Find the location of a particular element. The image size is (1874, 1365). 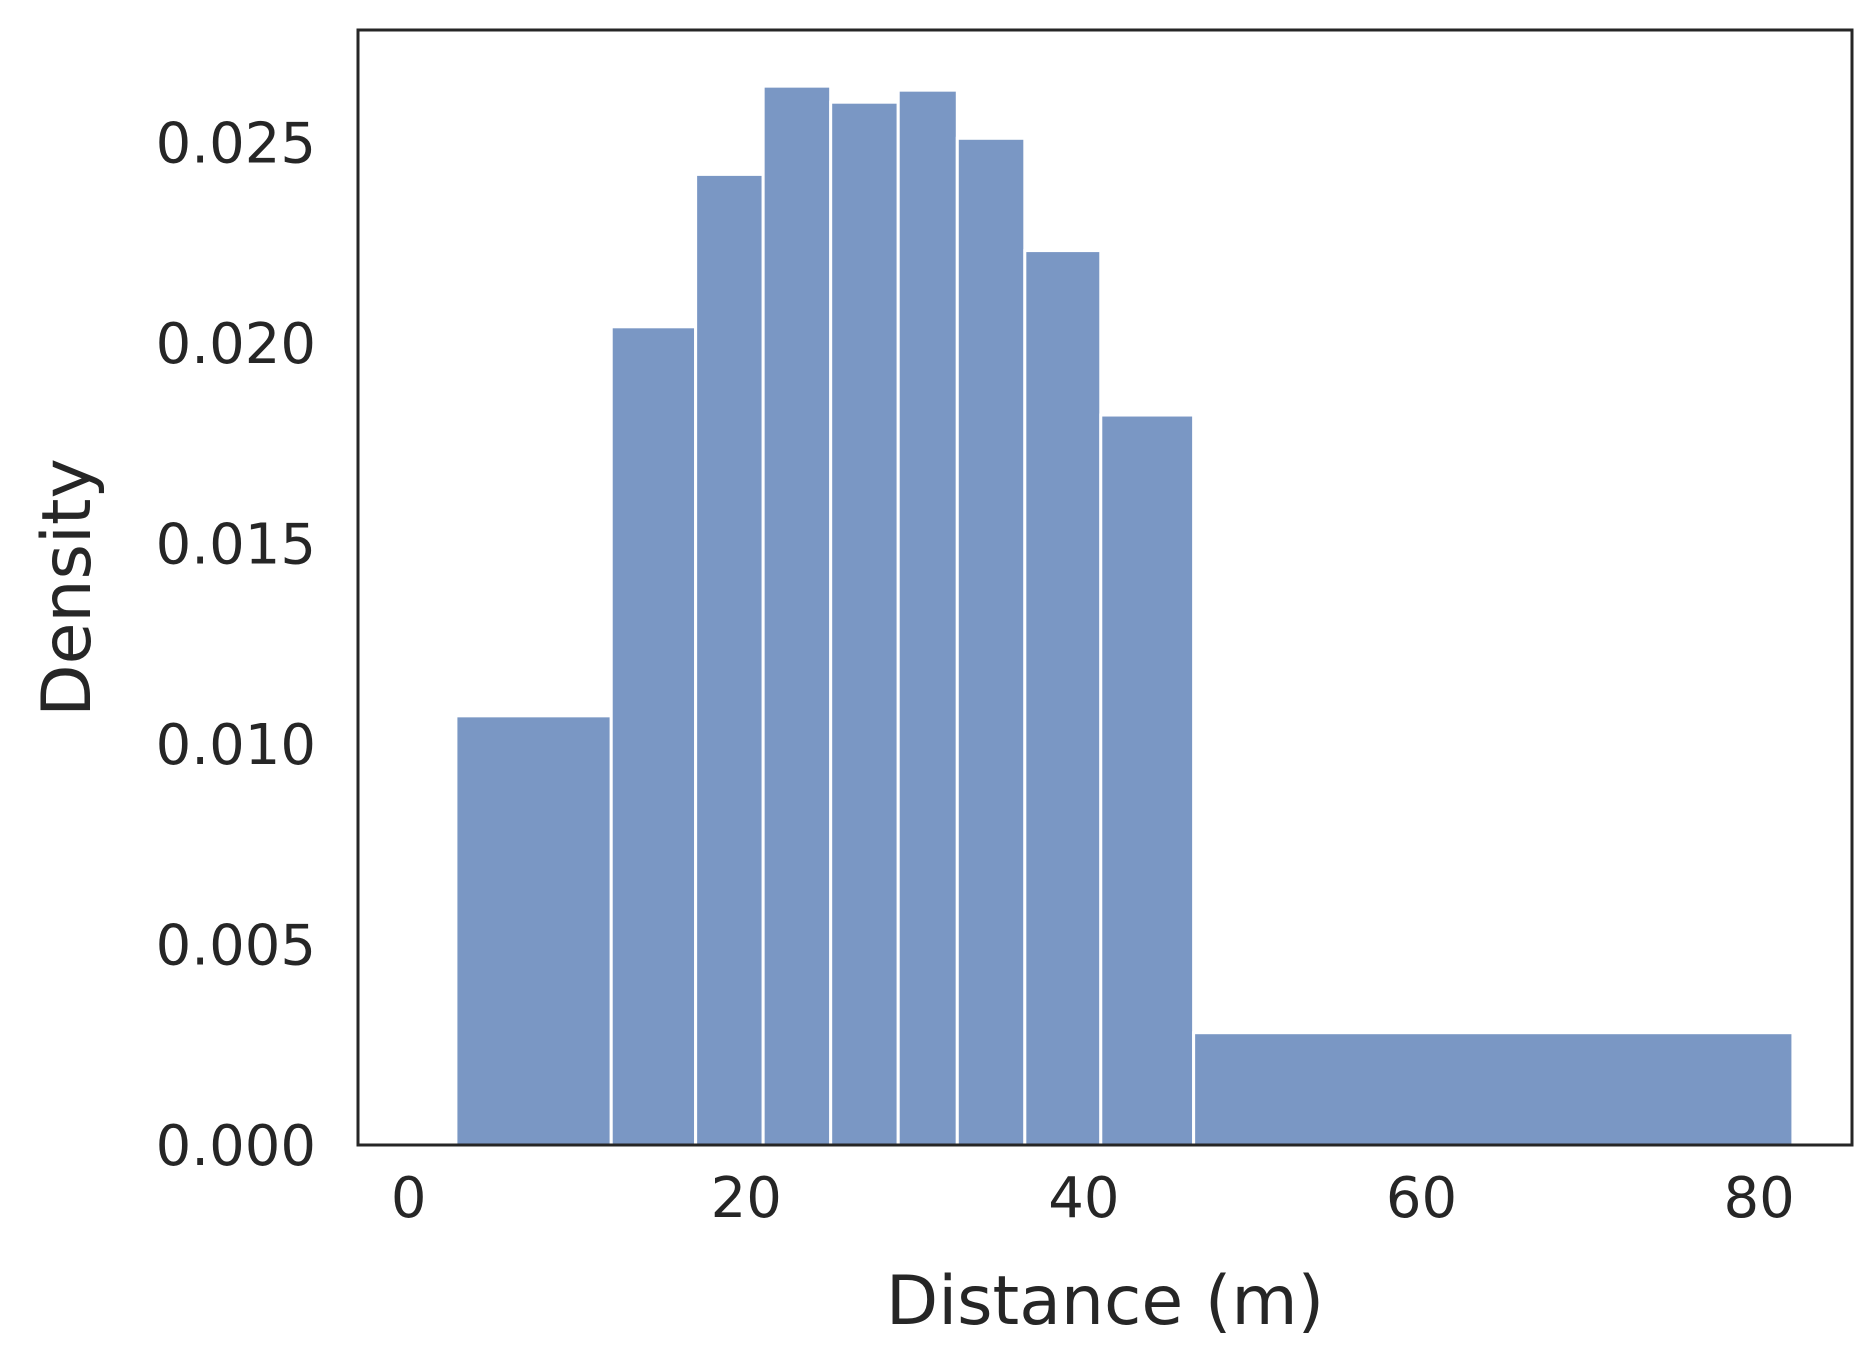

y-tick-label-0: 0.000 is located at coordinates (236, 1146).